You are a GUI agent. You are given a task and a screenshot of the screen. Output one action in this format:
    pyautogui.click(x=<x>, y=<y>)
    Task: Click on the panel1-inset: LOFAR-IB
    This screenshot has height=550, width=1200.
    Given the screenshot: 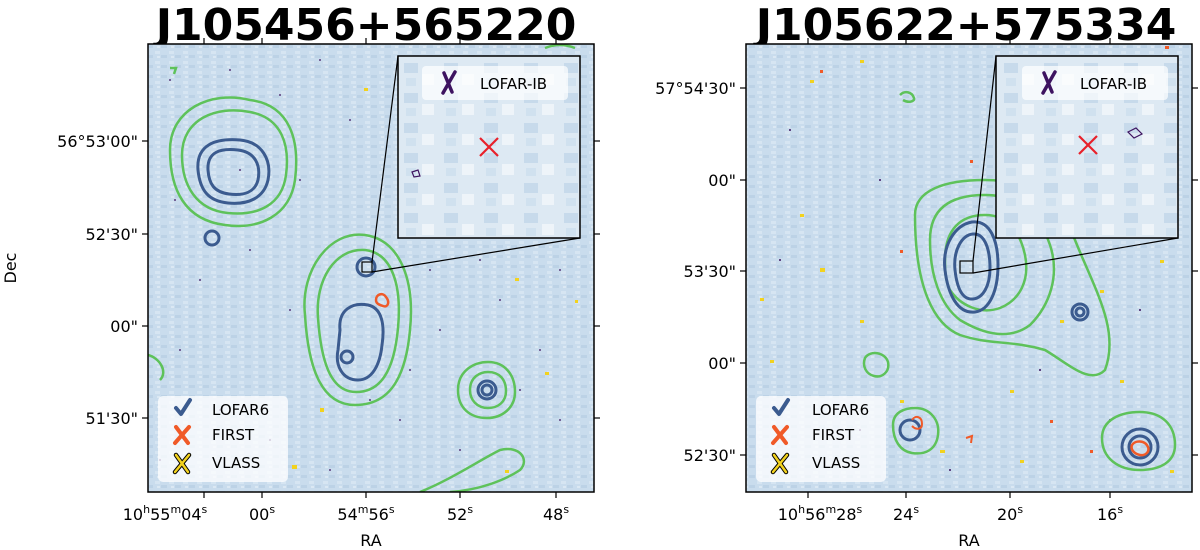 What is the action you would take?
    pyautogui.click(x=489, y=147)
    